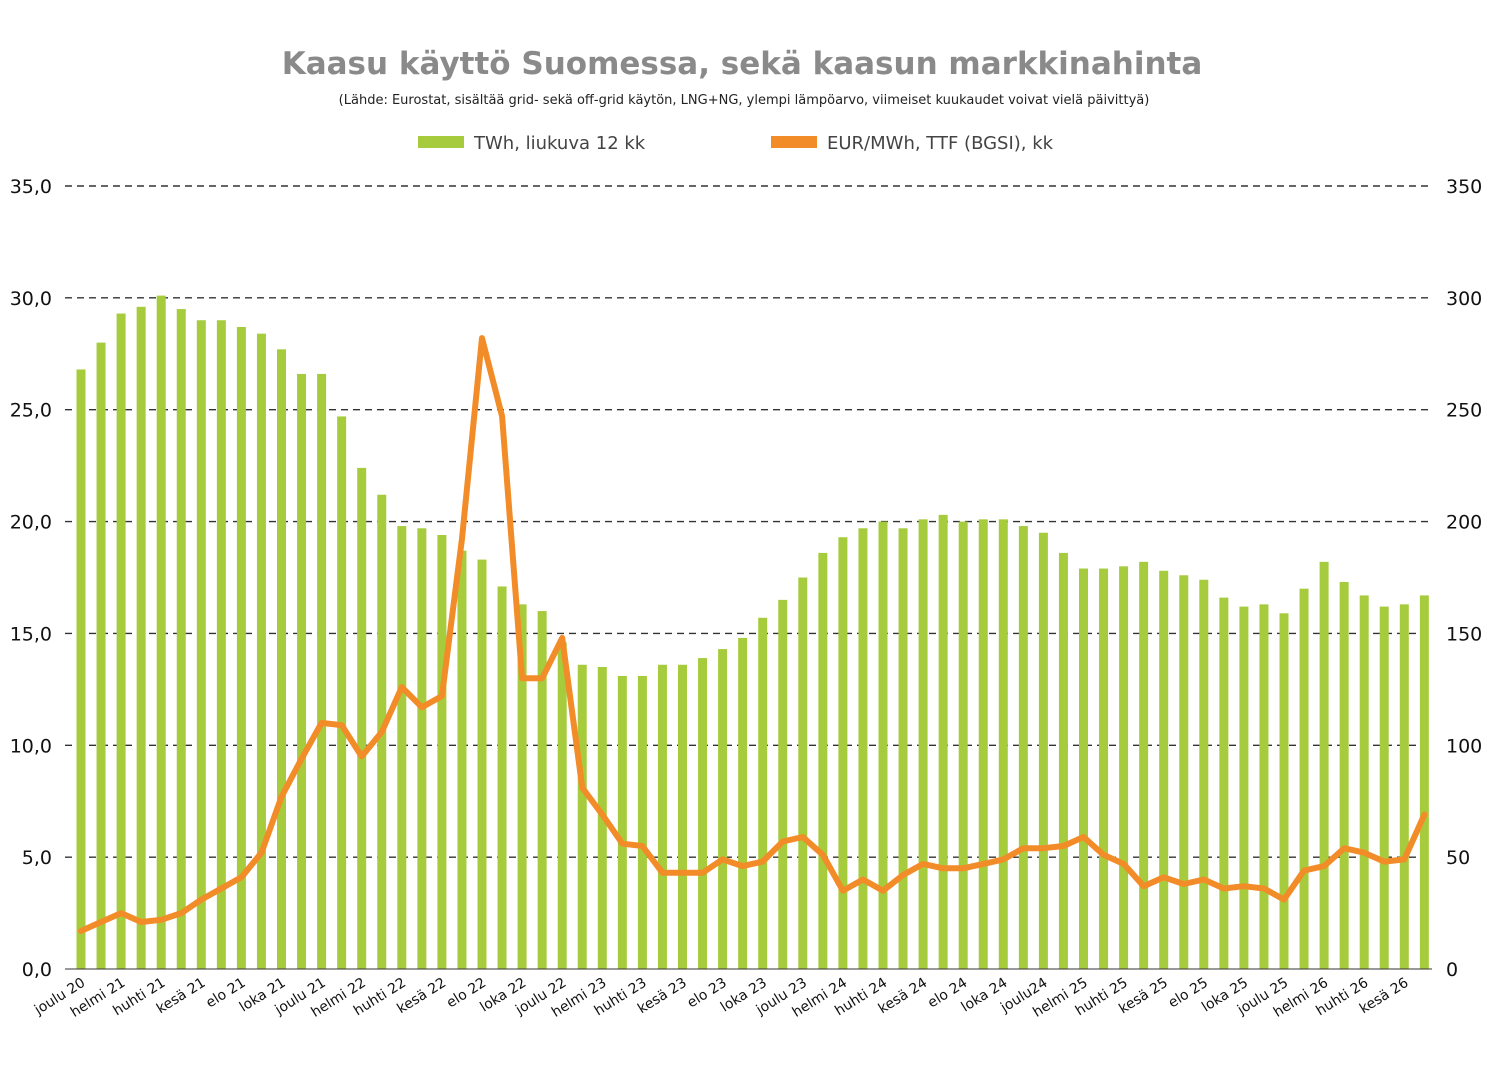 The image size is (1500, 1070). What do you see at coordinates (31, 411) in the screenshot?
I see `y-left-tick-label: 25,0` at bounding box center [31, 411].